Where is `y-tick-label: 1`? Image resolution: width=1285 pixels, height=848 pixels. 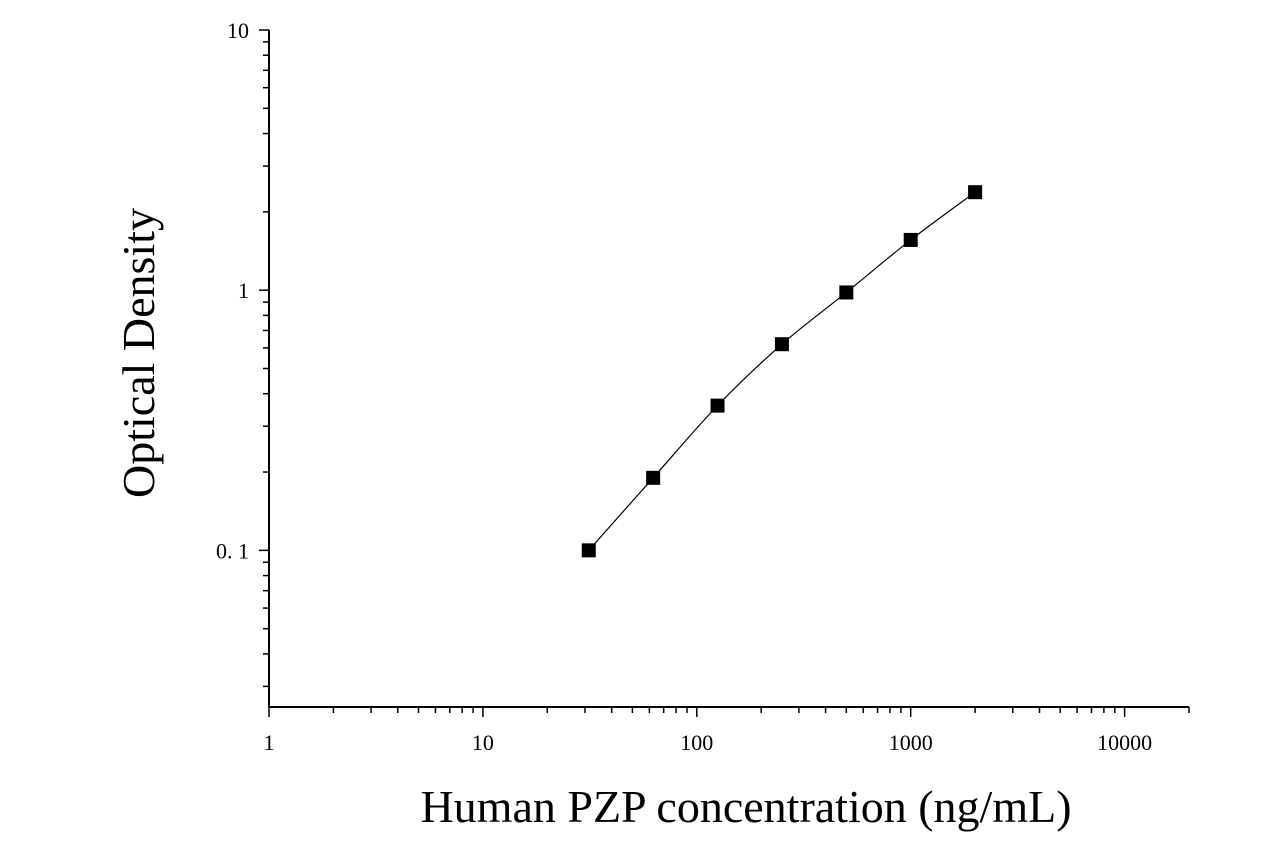 y-tick-label: 1 is located at coordinates (243, 290).